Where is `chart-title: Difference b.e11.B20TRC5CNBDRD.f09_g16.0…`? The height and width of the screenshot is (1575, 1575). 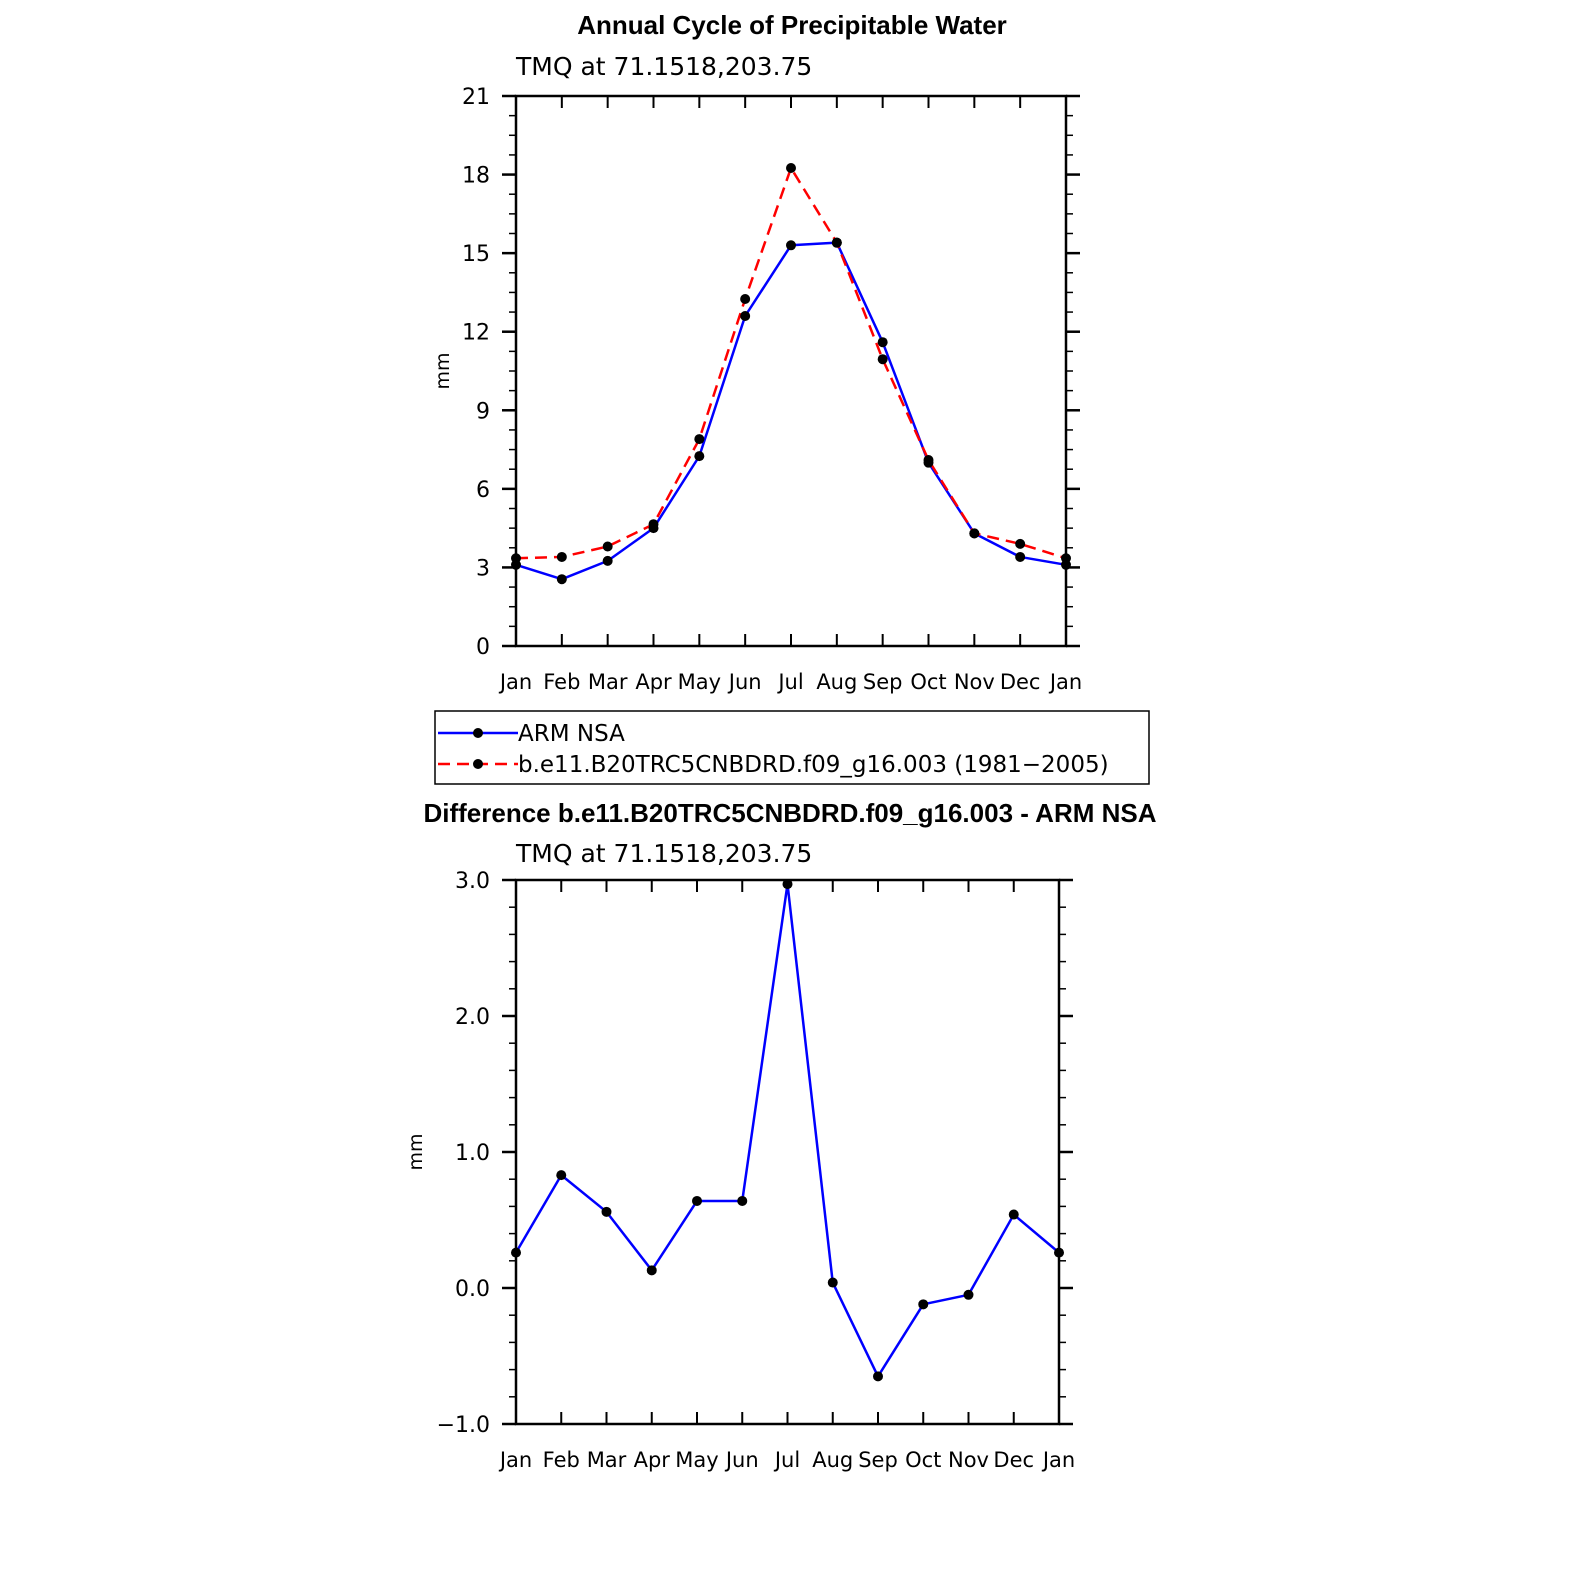 chart-title: Difference b.e11.B20TRC5CNBDRD.f09_g16.0… is located at coordinates (789, 813).